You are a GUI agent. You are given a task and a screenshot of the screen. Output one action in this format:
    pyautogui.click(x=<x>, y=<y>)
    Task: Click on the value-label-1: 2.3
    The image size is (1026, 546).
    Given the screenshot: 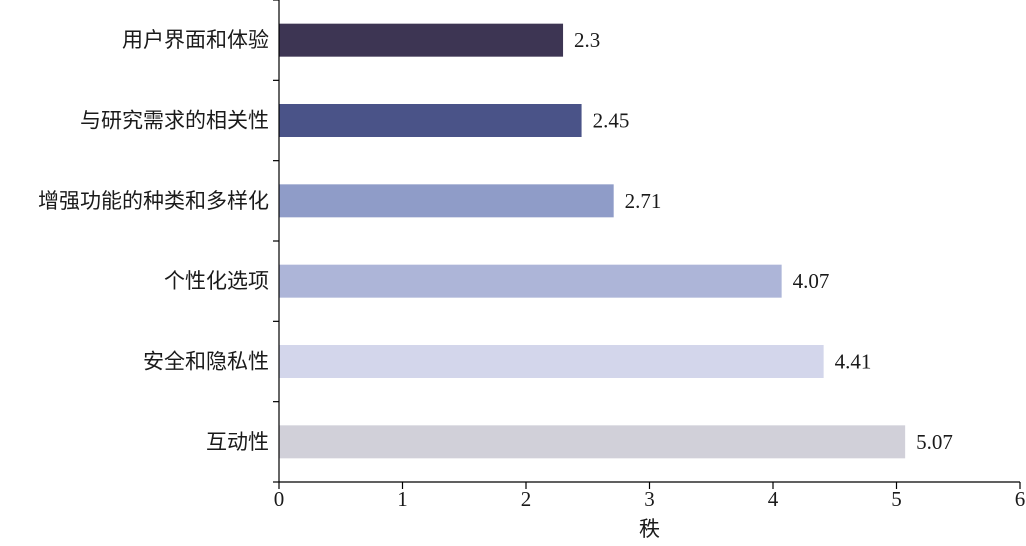 What is the action you would take?
    pyautogui.click(x=587, y=40)
    